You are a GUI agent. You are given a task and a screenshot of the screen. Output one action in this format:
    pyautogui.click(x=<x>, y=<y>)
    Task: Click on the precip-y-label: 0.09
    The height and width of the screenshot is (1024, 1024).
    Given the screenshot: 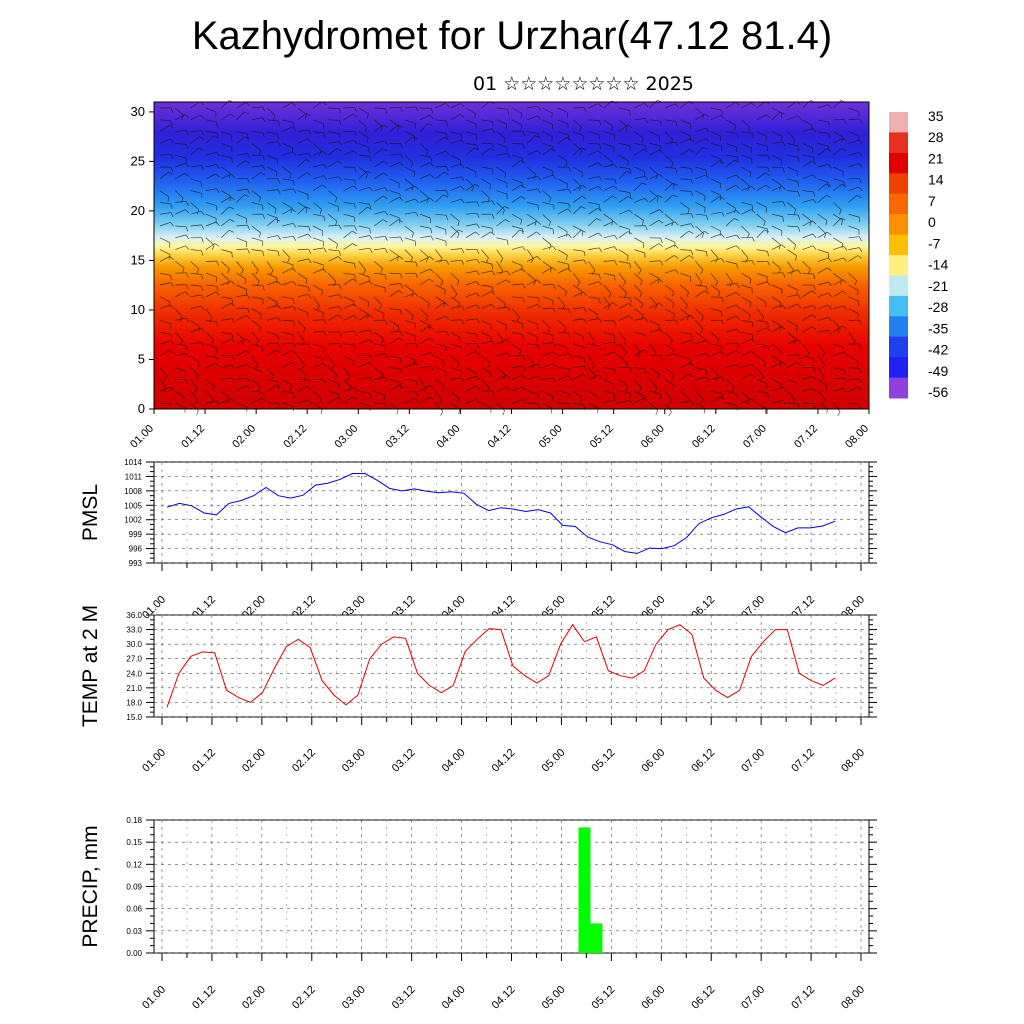 What is the action you would take?
    pyautogui.click(x=134, y=887)
    